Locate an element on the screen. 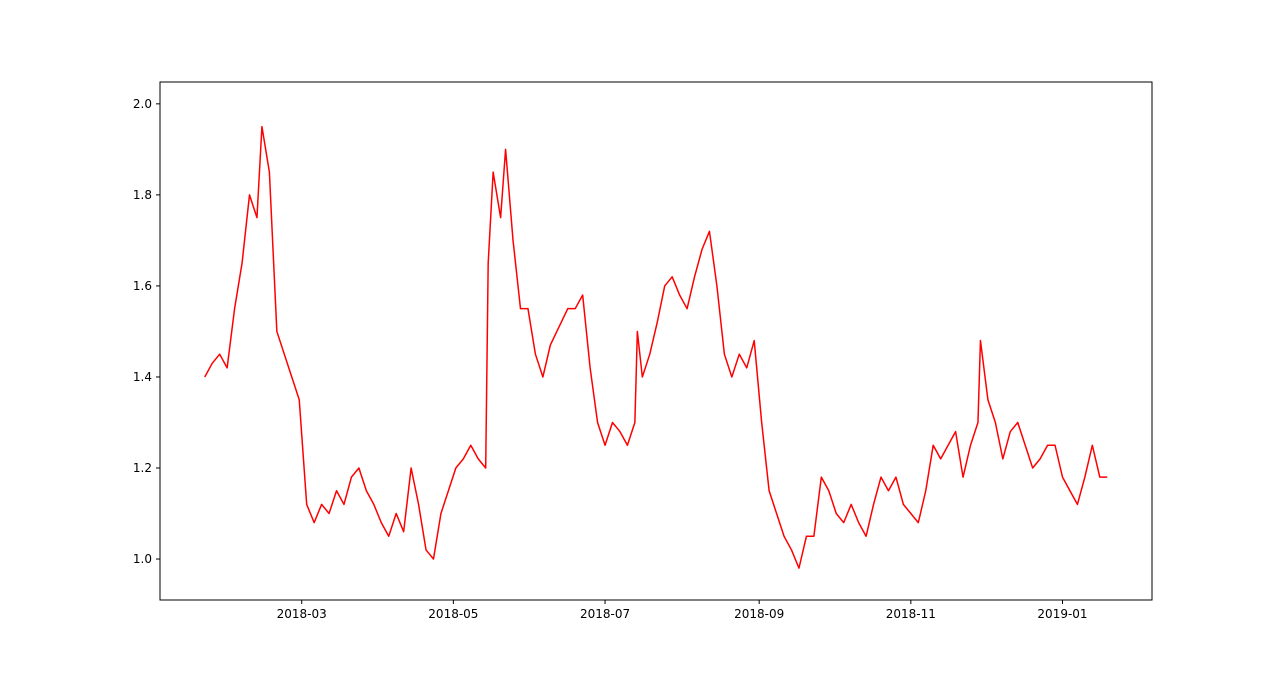 Image resolution: width=1280 pixels, height=675 pixels. x-tick-label: 2018-07 is located at coordinates (605, 614).